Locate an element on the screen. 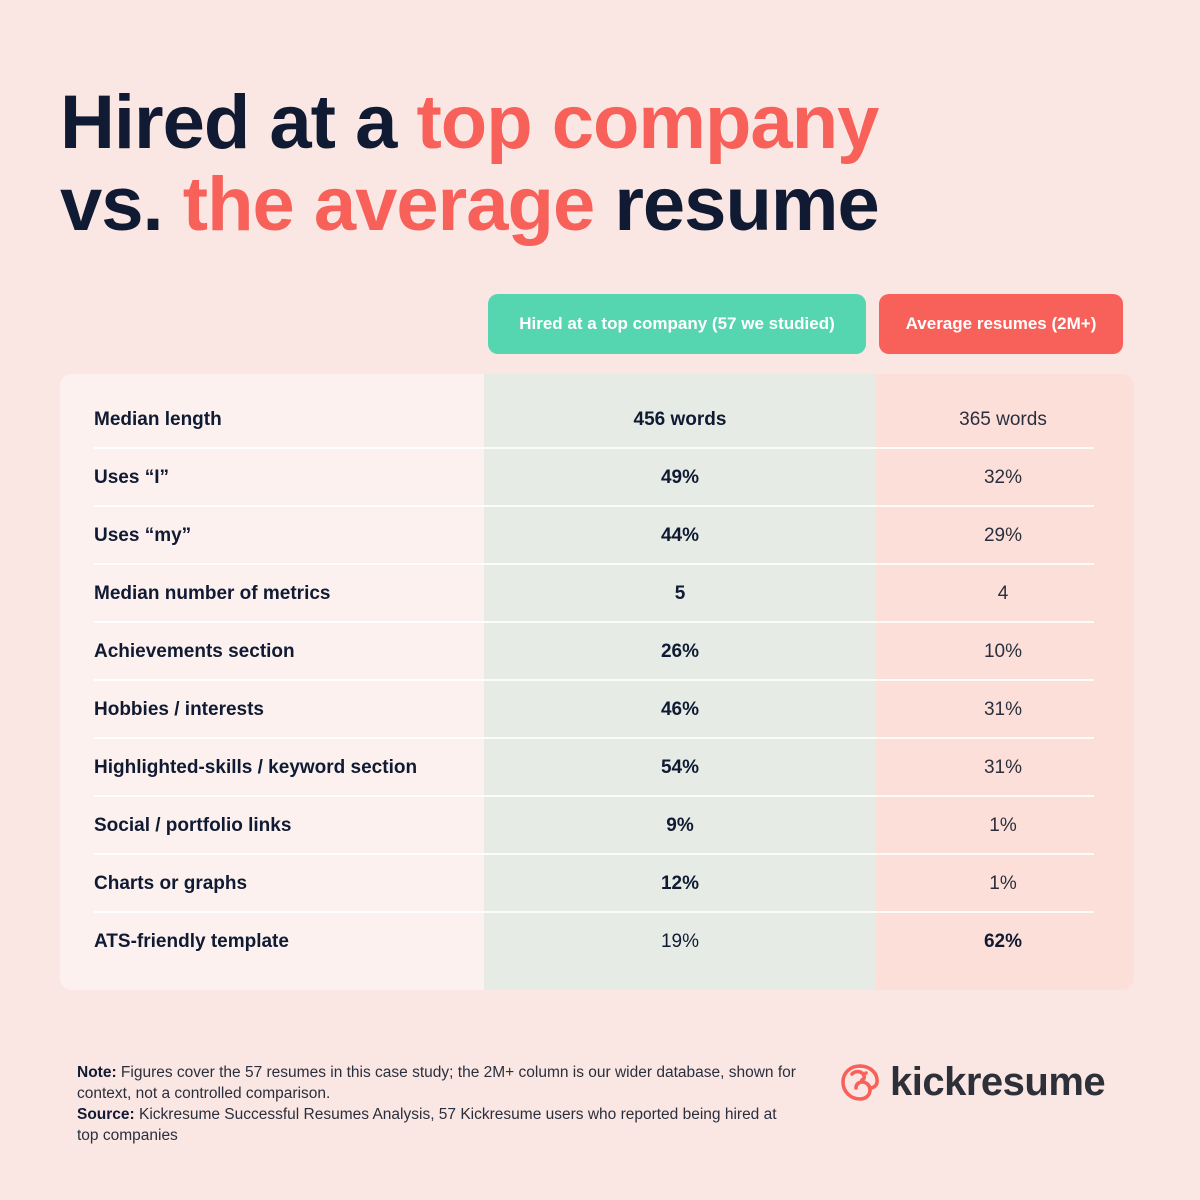 The width and height of the screenshot is (1200, 1200). note-label: Note: is located at coordinates (97, 1072).